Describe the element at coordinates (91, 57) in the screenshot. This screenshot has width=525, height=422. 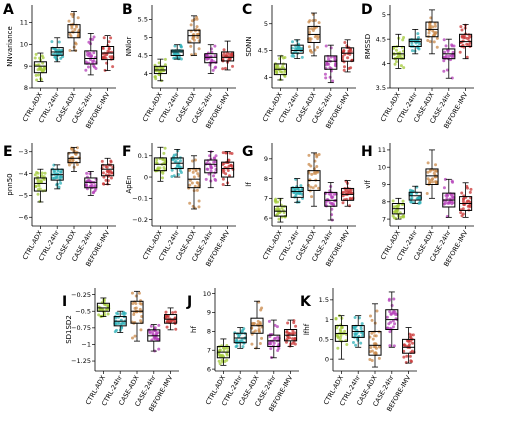
I see `box-case-24hr` at that location.